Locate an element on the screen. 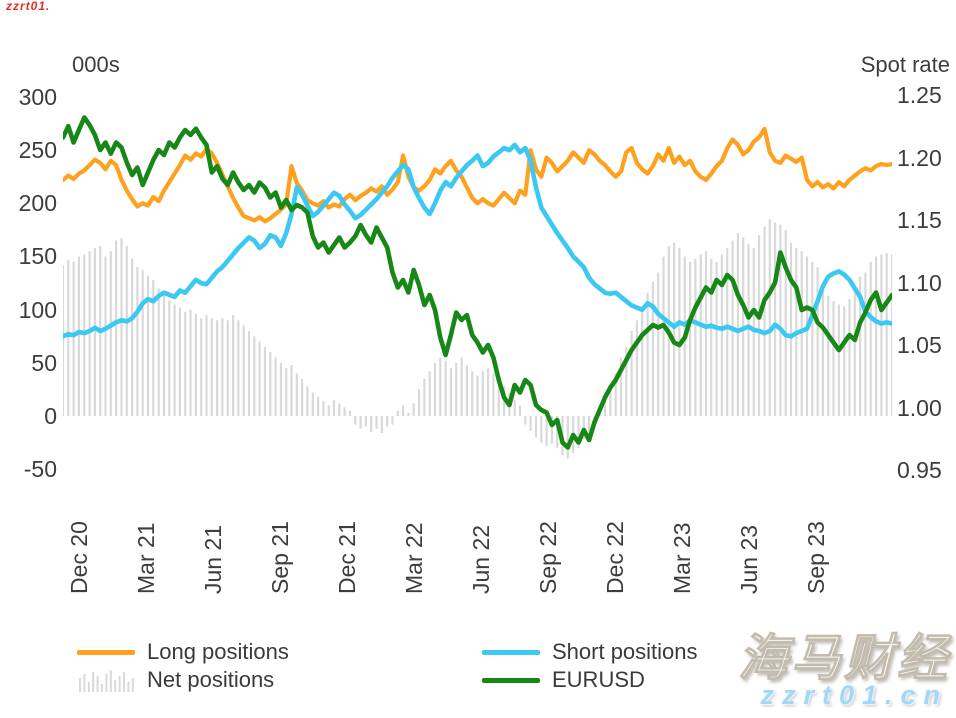 Image resolution: width=956 pixels, height=718 pixels. corner-watermark: zzrt01.cn is located at coordinates (27, 6).